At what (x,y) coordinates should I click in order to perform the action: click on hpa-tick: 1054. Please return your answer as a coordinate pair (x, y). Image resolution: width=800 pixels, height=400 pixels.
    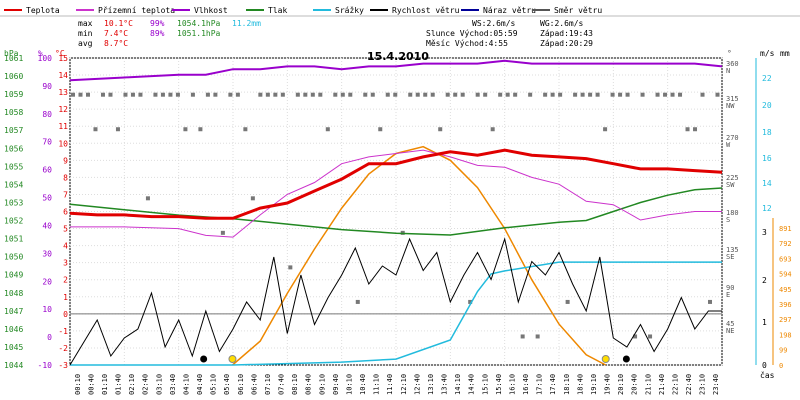
    Looking at the image, I should click on (13, 184).